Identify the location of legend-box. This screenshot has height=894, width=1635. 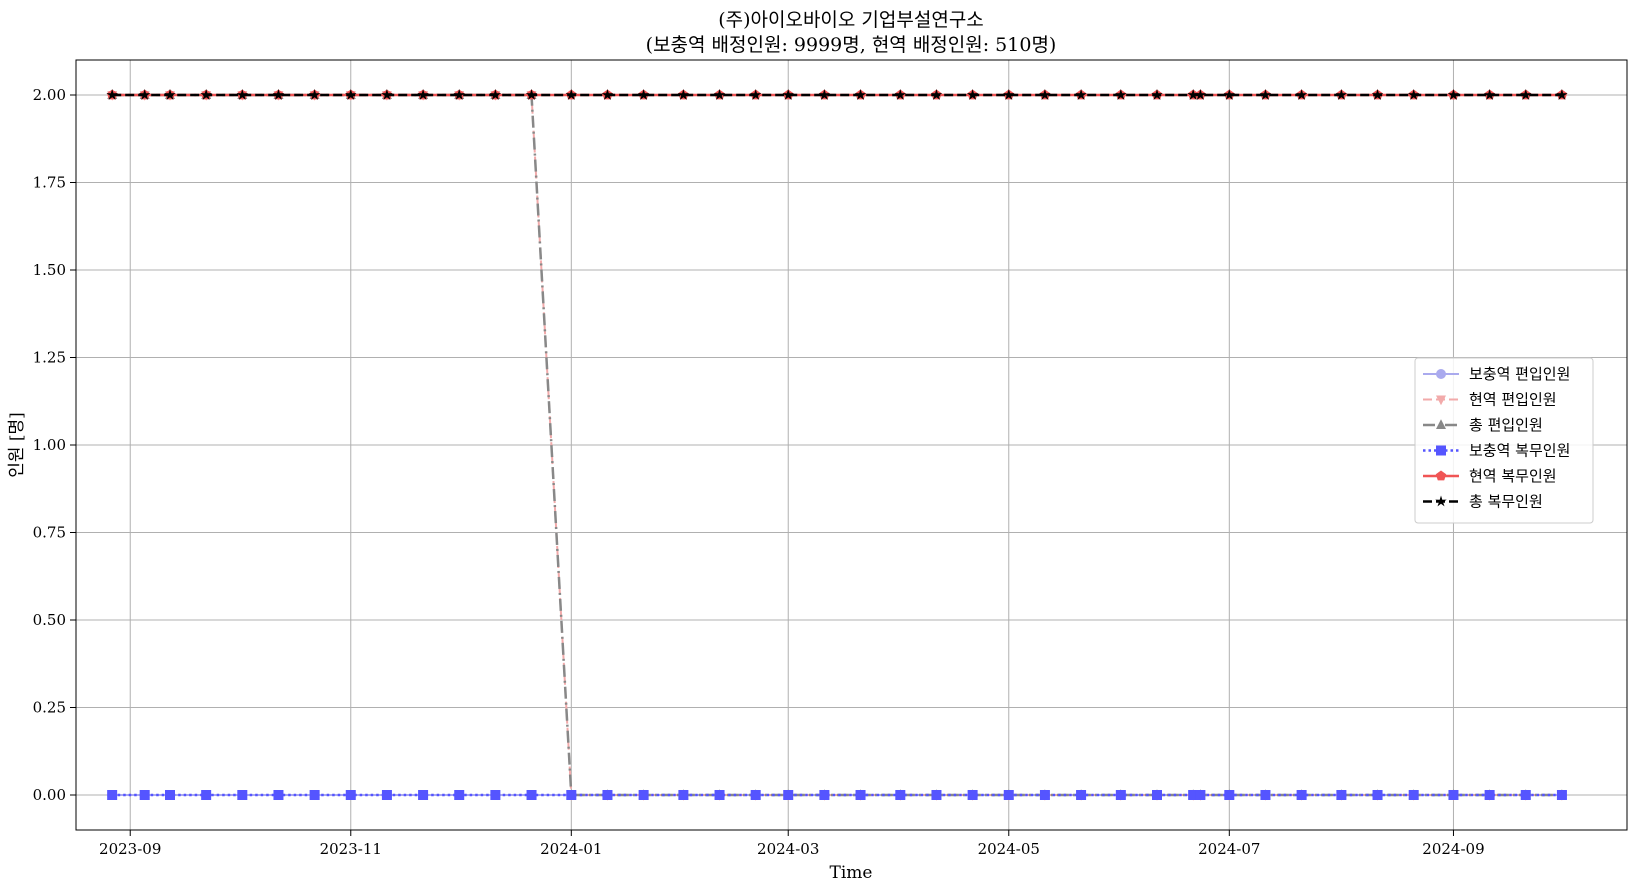
(1504, 440).